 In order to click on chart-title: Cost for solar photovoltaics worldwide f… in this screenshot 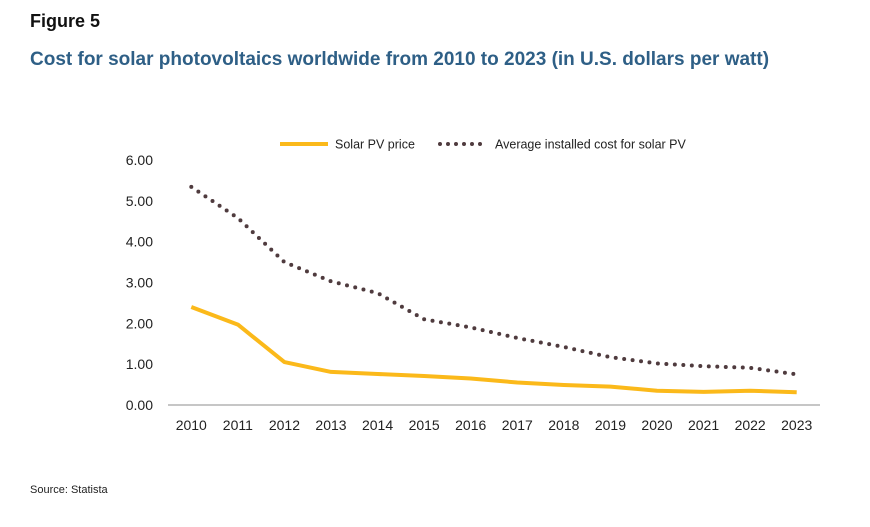, I will do `click(400, 59)`.